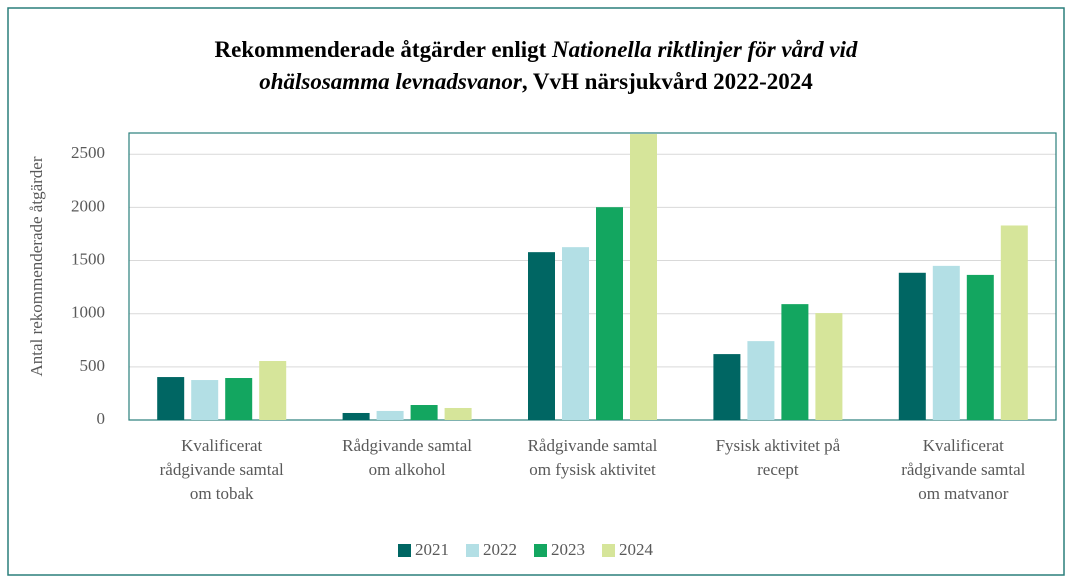  Describe the element at coordinates (88, 312) in the screenshot. I see `y-tick-label: 1000` at that location.